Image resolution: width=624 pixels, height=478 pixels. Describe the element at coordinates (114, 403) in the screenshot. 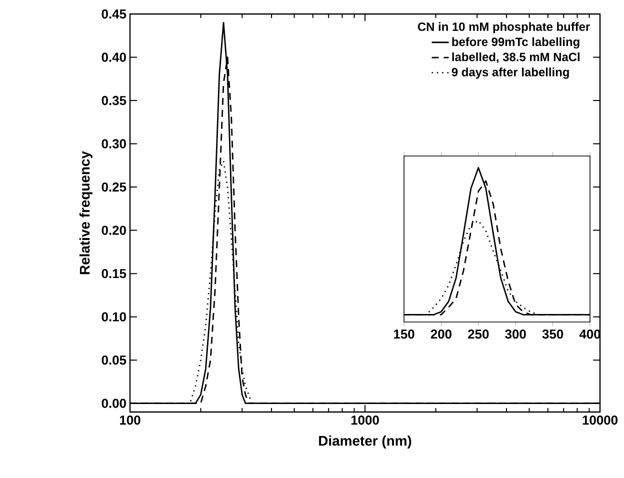

I see `y-tick-label: 0.00` at that location.